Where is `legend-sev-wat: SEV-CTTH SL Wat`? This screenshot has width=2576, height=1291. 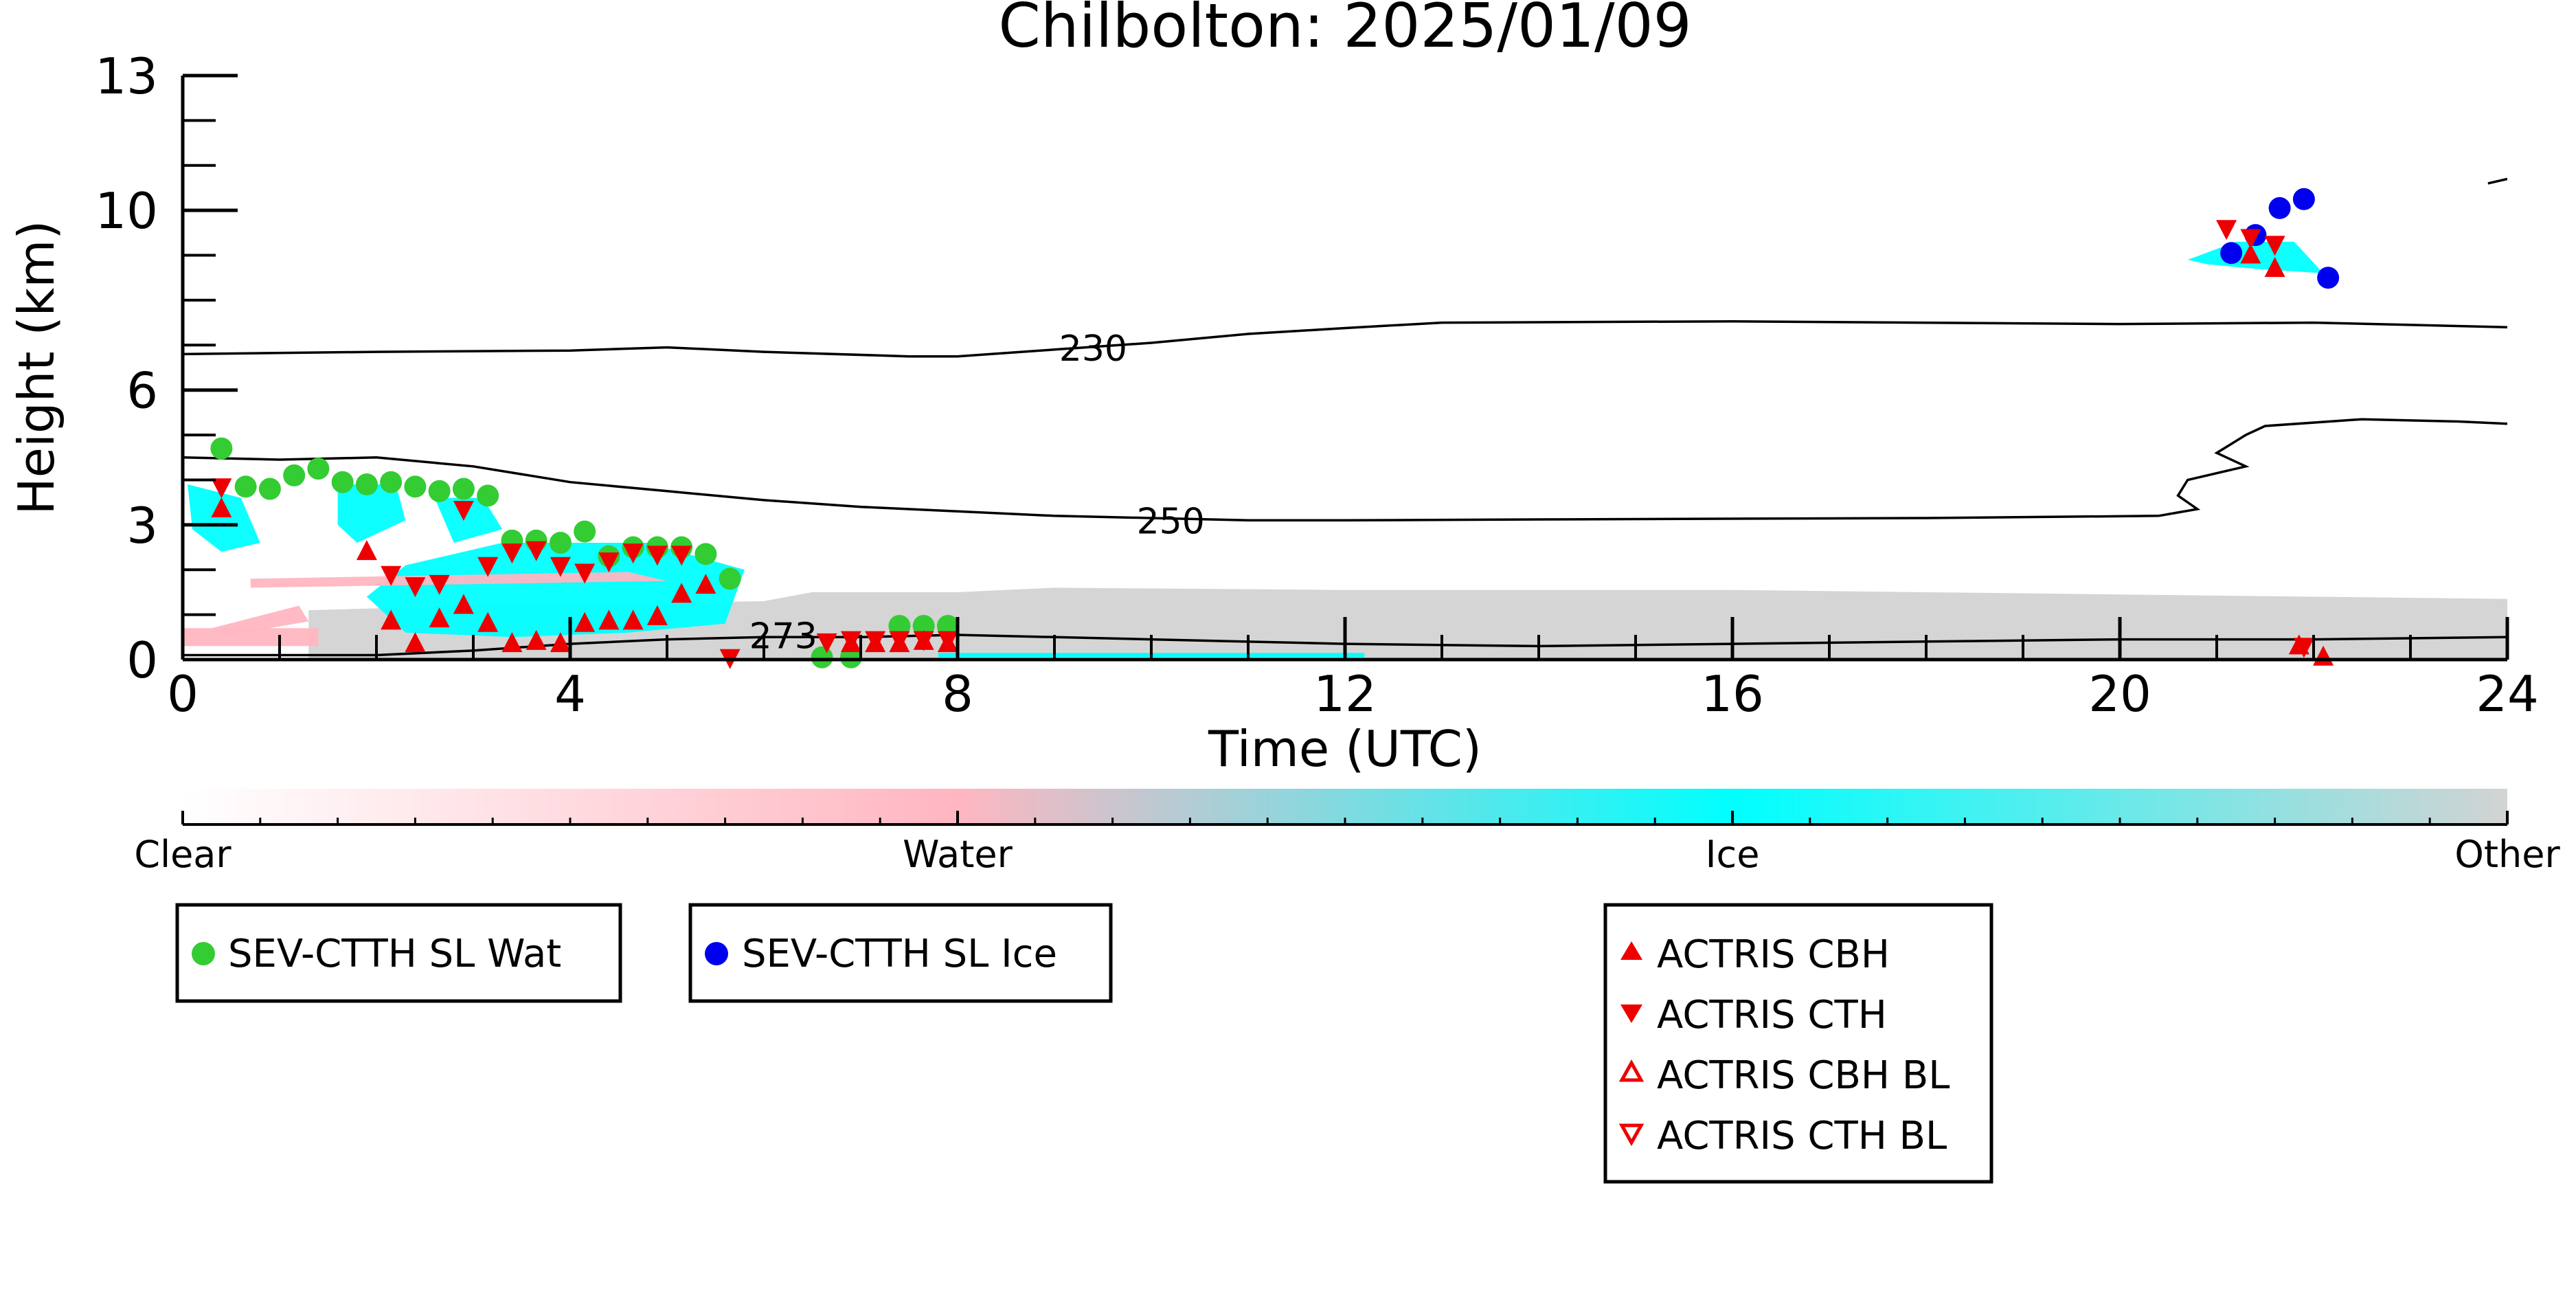 legend-sev-wat: SEV-CTTH SL Wat is located at coordinates (398, 953).